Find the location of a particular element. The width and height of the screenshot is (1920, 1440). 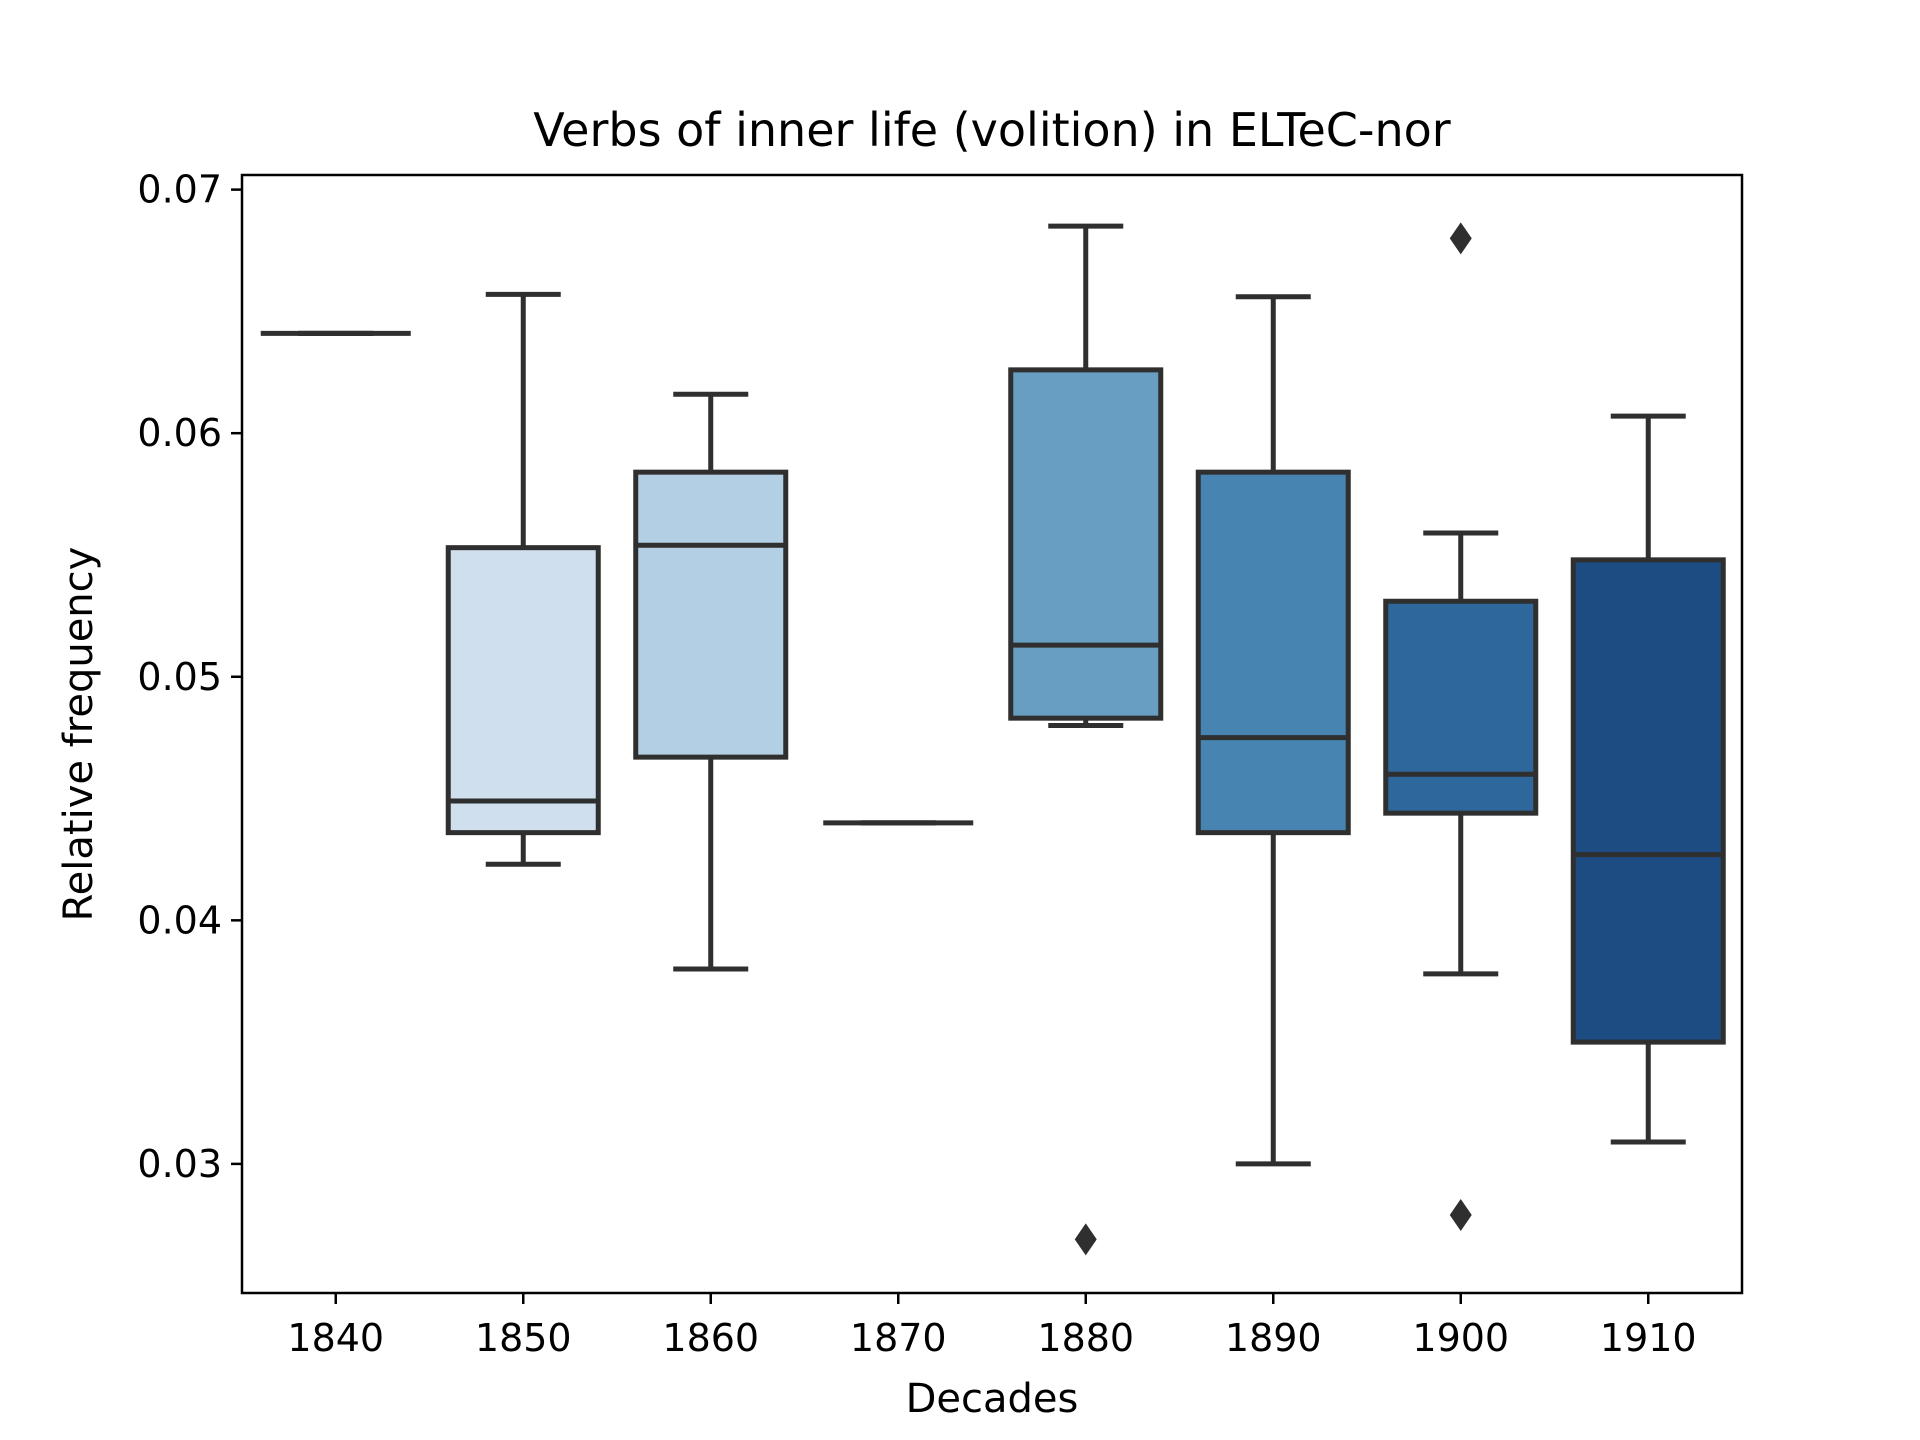

x-tick-label: 1900 is located at coordinates (1460, 1338).